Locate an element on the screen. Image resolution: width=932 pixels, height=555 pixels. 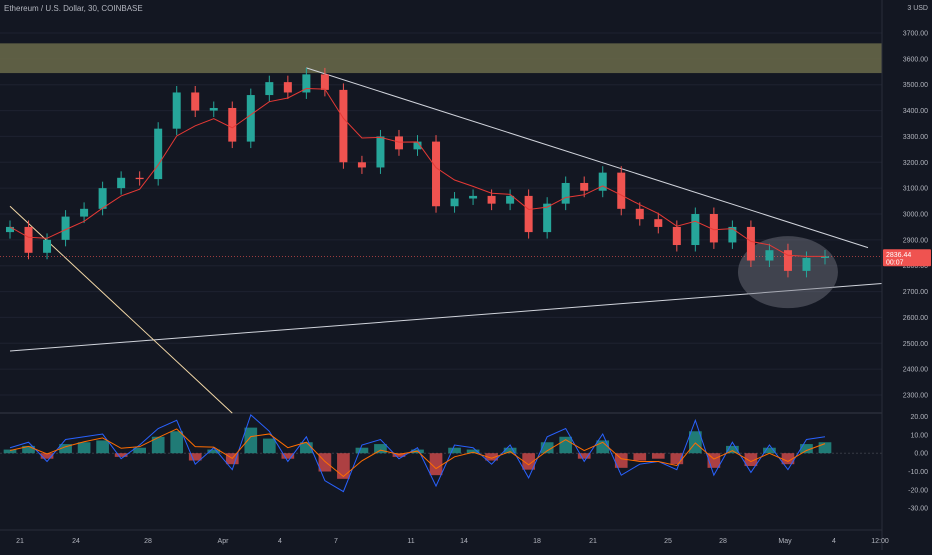
price-tick-label: 2500.00 is located at coordinates (915, 344).